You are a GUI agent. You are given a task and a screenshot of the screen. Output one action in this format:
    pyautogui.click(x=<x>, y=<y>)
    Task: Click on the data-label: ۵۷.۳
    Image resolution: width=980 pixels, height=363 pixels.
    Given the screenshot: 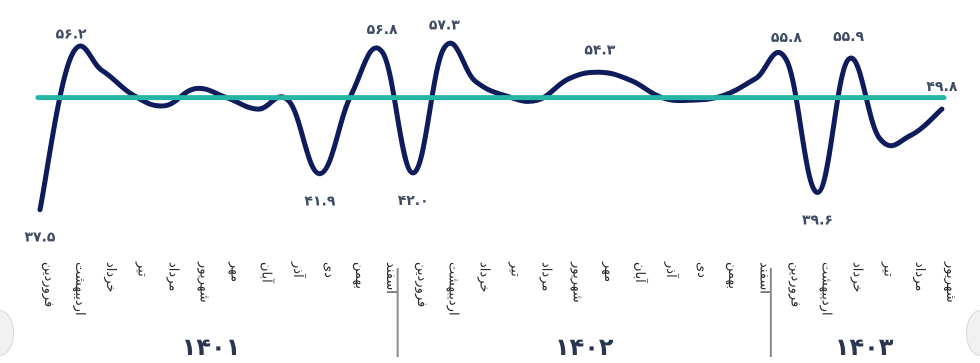 What is the action you would take?
    pyautogui.click(x=444, y=26)
    